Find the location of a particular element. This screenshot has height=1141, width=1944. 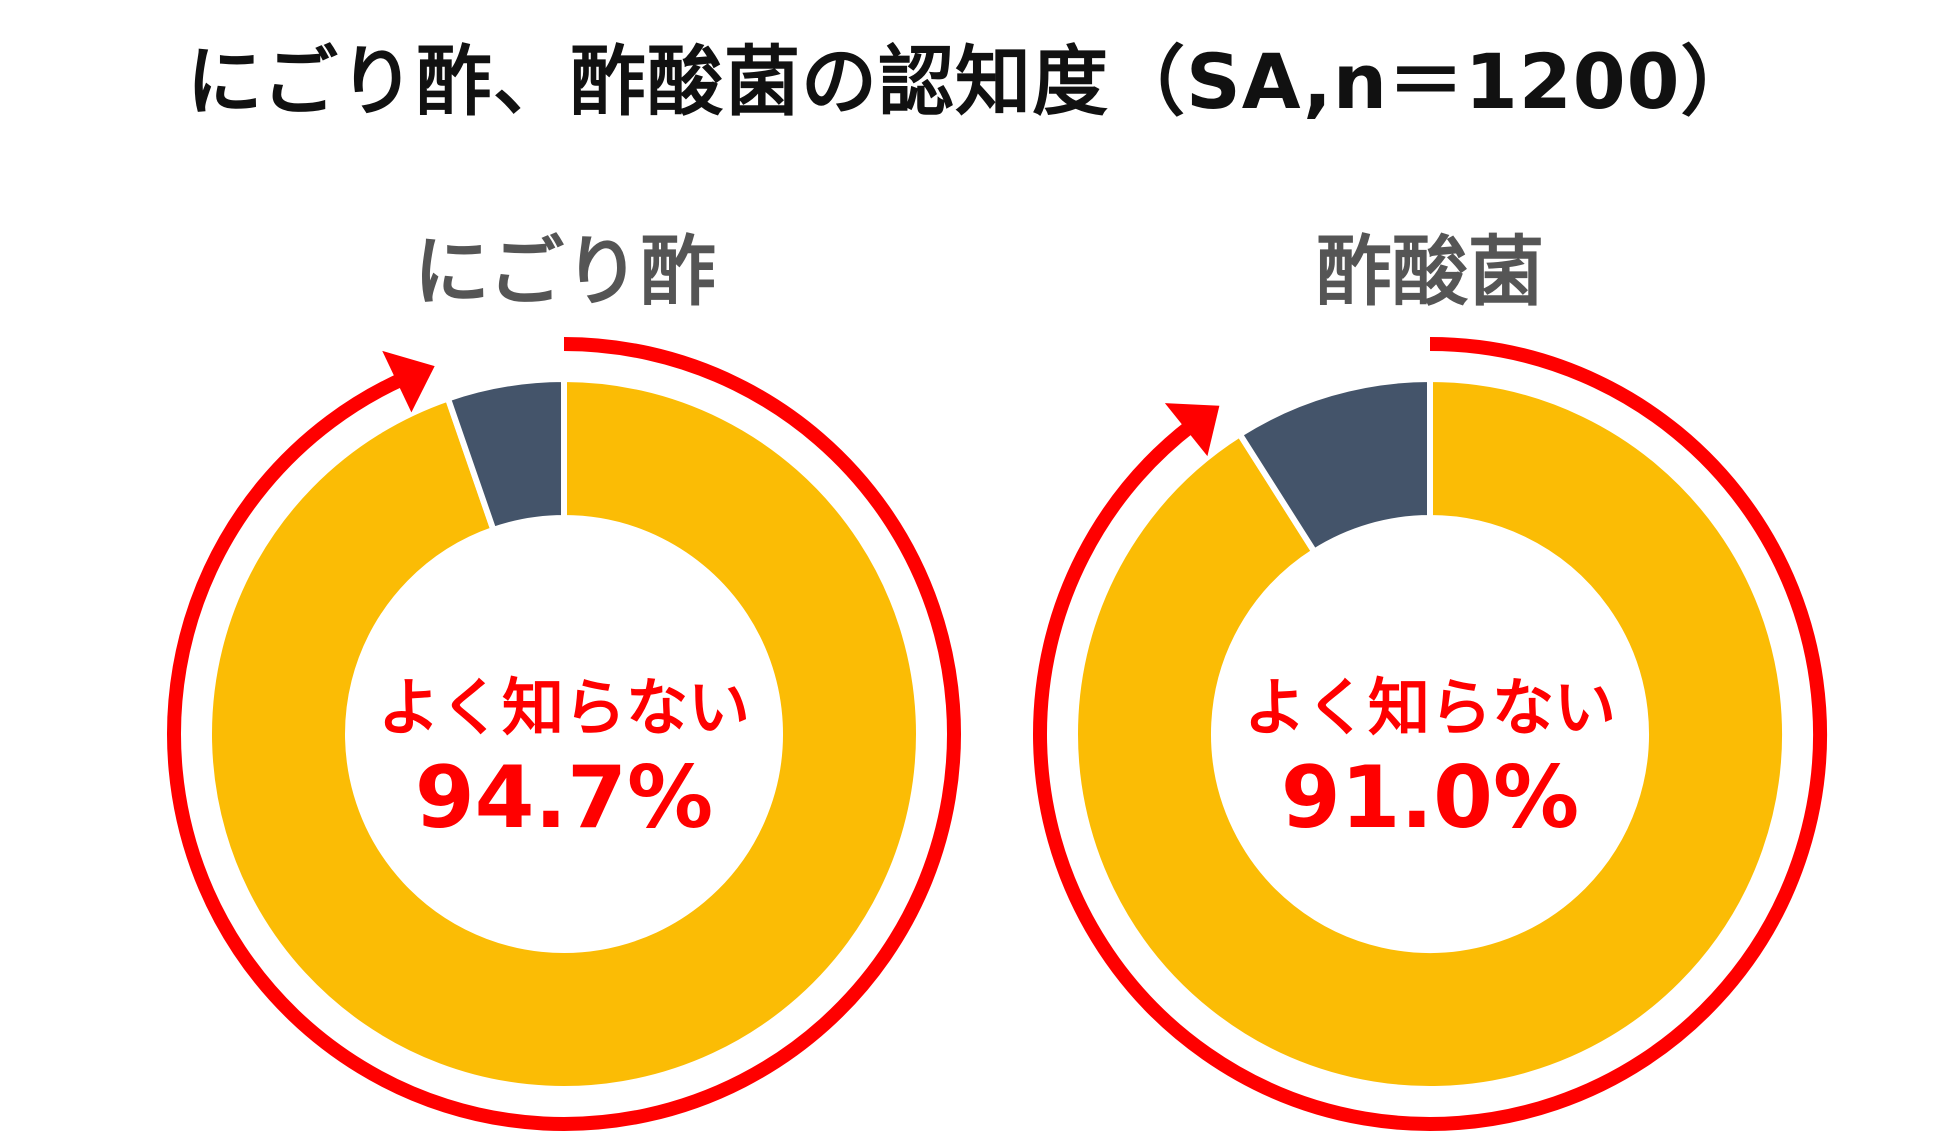

center-label-left: よく知らない 94.7% is located at coordinates (564, 758).